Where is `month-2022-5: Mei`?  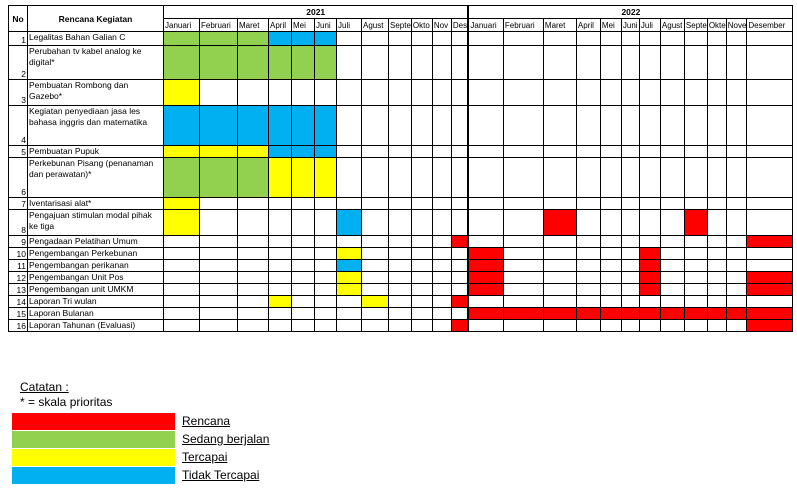 month-2022-5: Mei is located at coordinates (610, 25).